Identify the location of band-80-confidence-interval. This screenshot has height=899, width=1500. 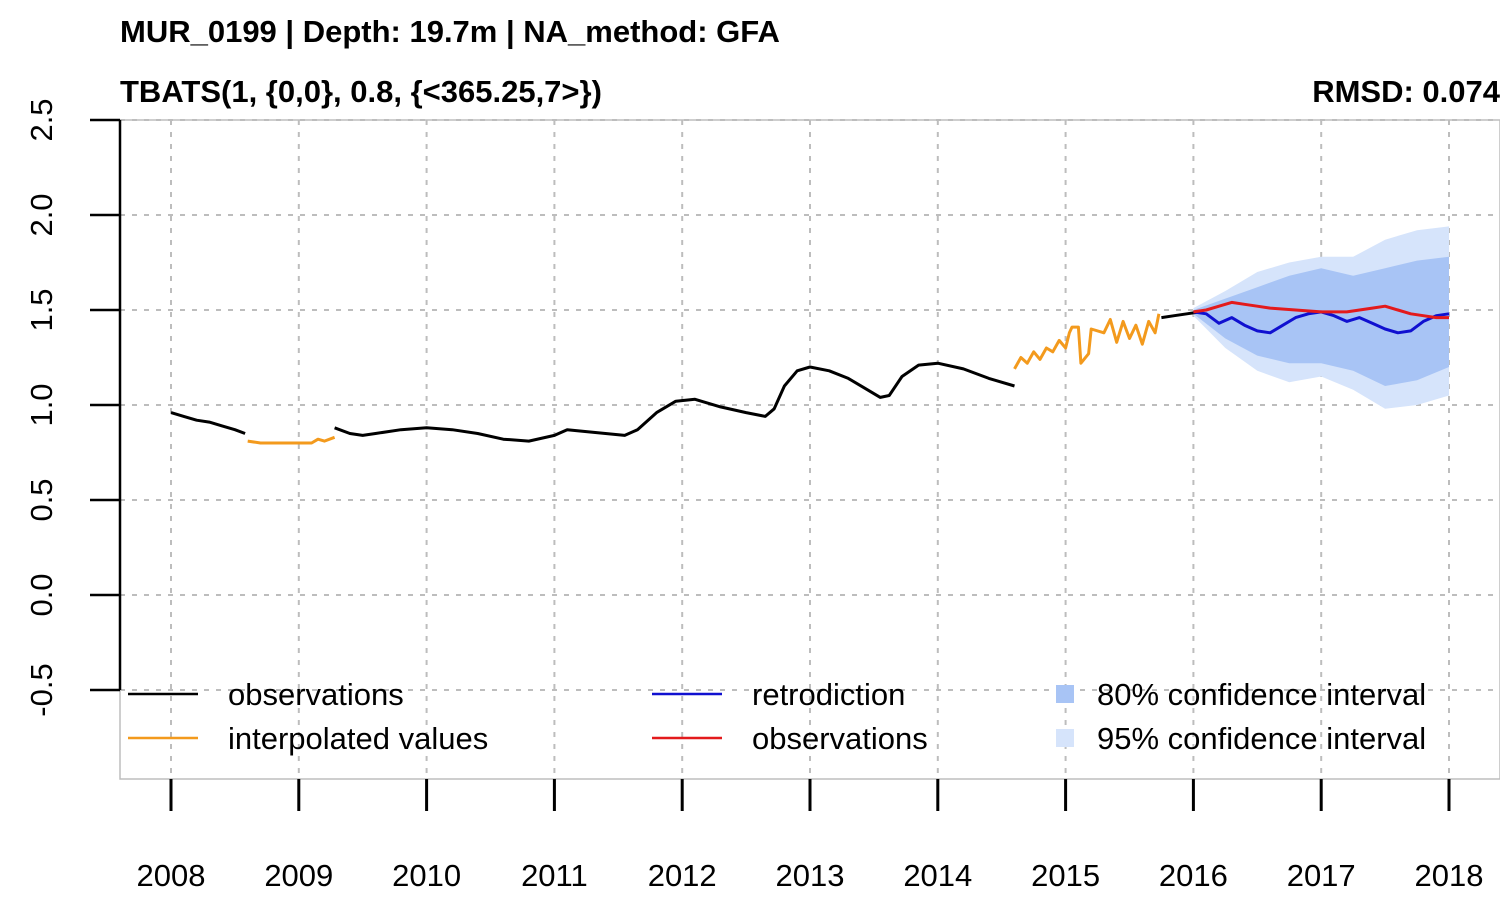
(1321, 321).